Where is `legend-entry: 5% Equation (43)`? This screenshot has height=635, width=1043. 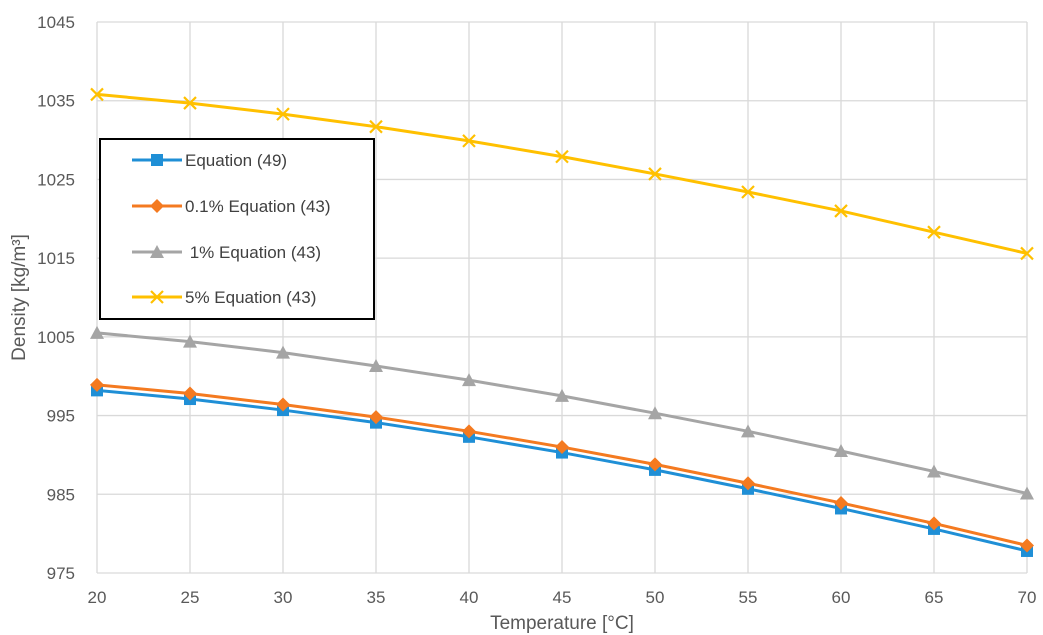 legend-entry: 5% Equation (43) is located at coordinates (224, 297).